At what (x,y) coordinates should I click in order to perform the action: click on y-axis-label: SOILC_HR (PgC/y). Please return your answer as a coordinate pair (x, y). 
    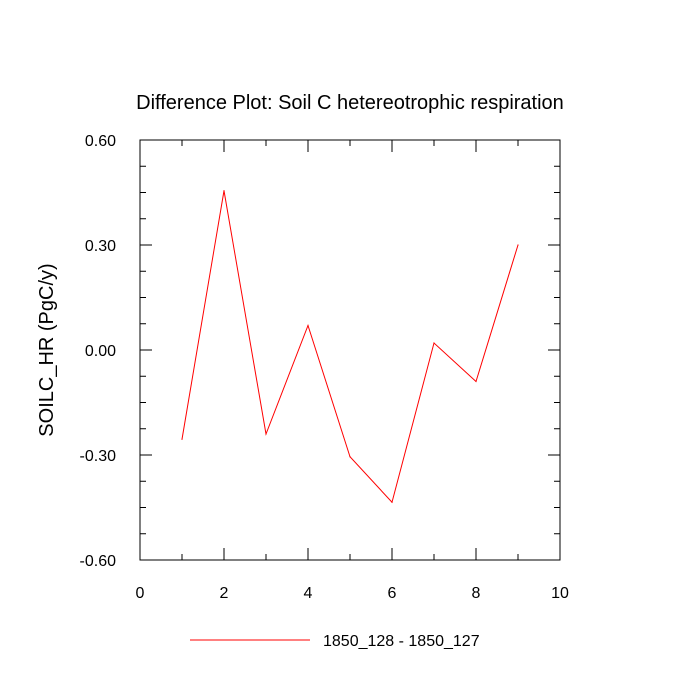
    Looking at the image, I should click on (47, 349).